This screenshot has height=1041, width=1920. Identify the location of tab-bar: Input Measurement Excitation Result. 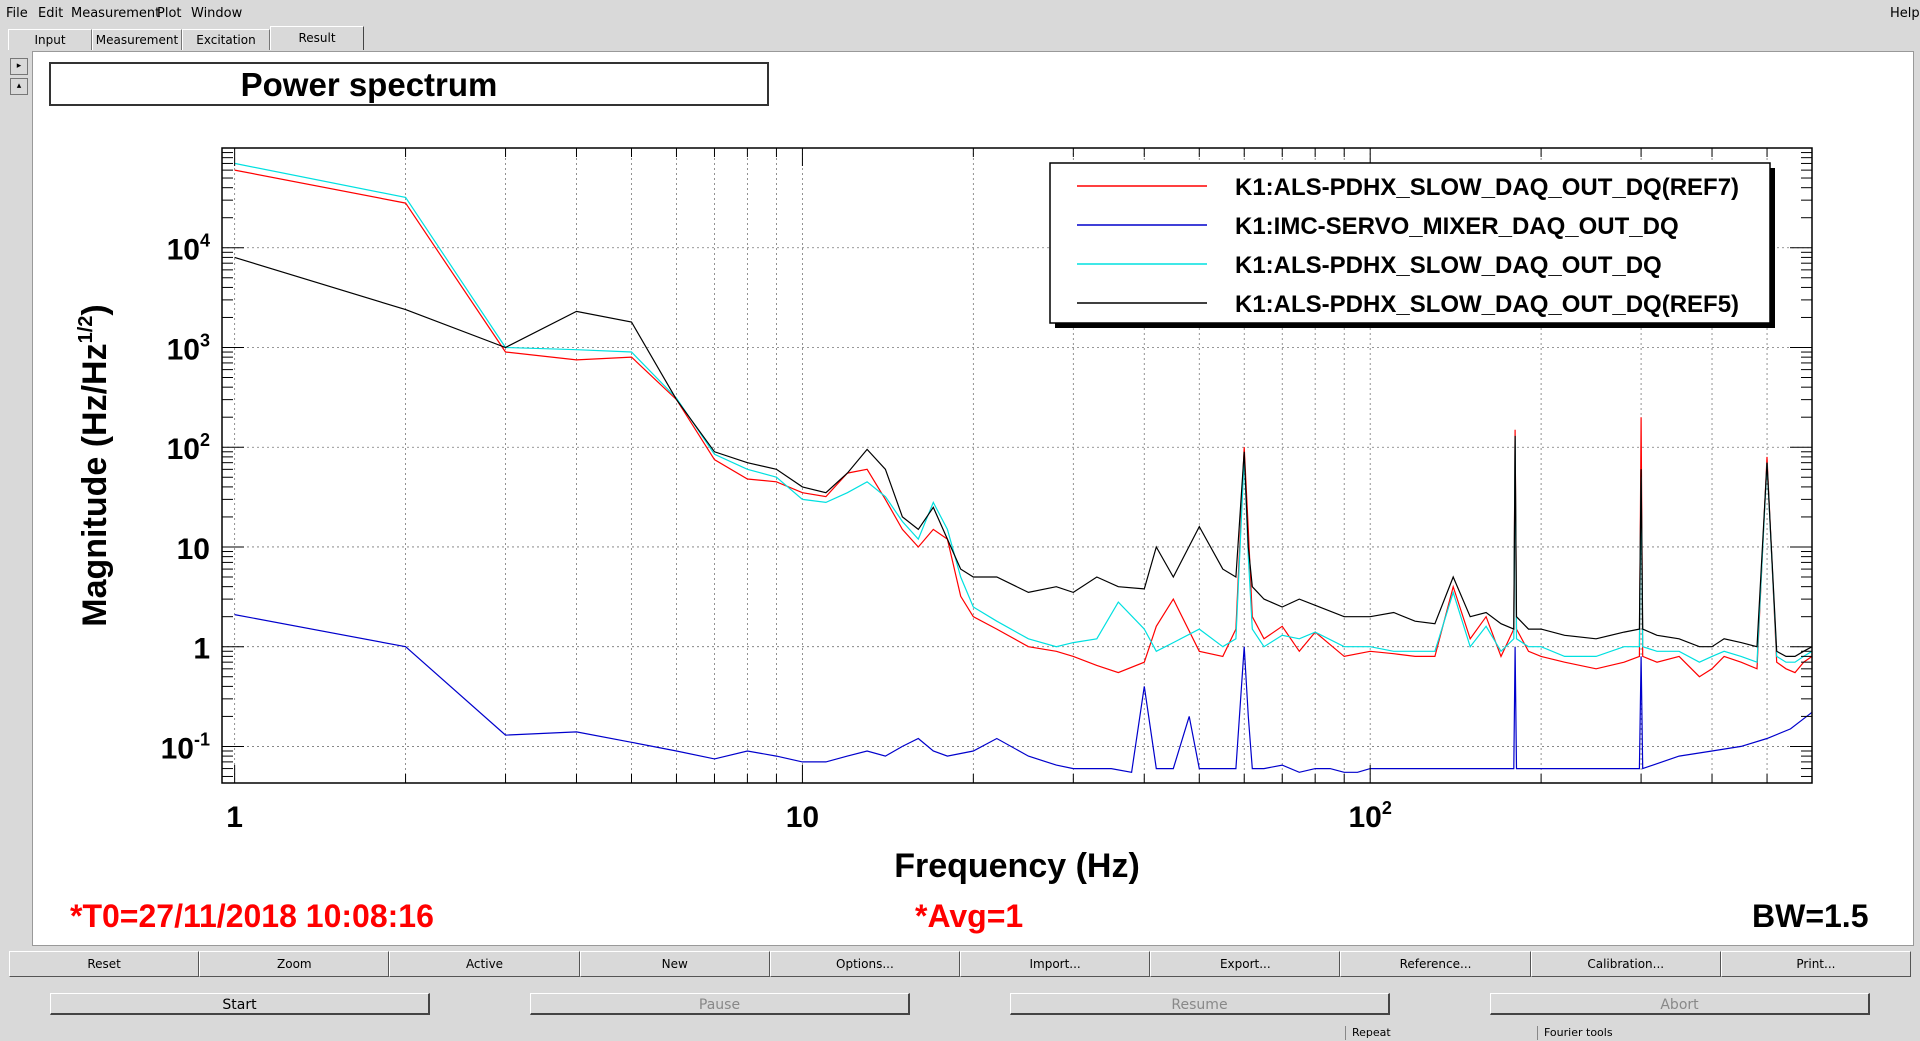
(960, 38).